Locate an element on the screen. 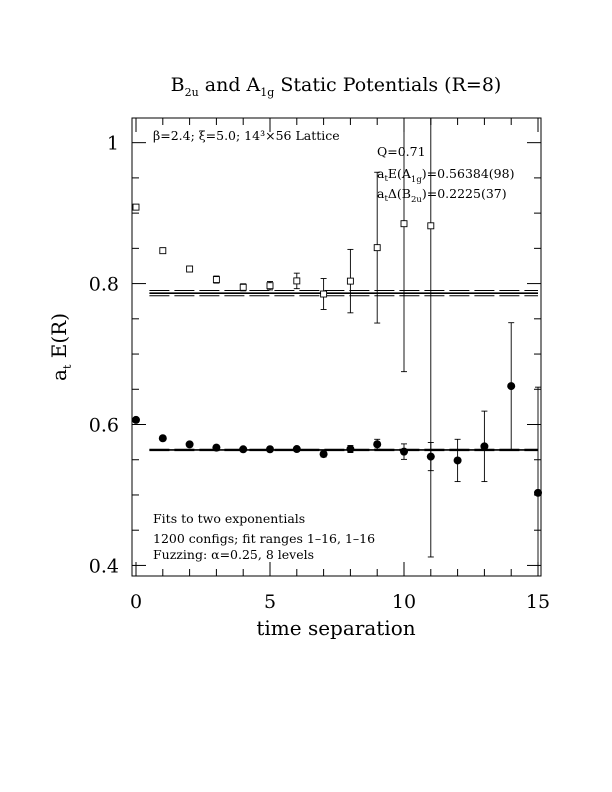 This screenshot has height=792, width=612. title-part-0: B is located at coordinates (178, 85).